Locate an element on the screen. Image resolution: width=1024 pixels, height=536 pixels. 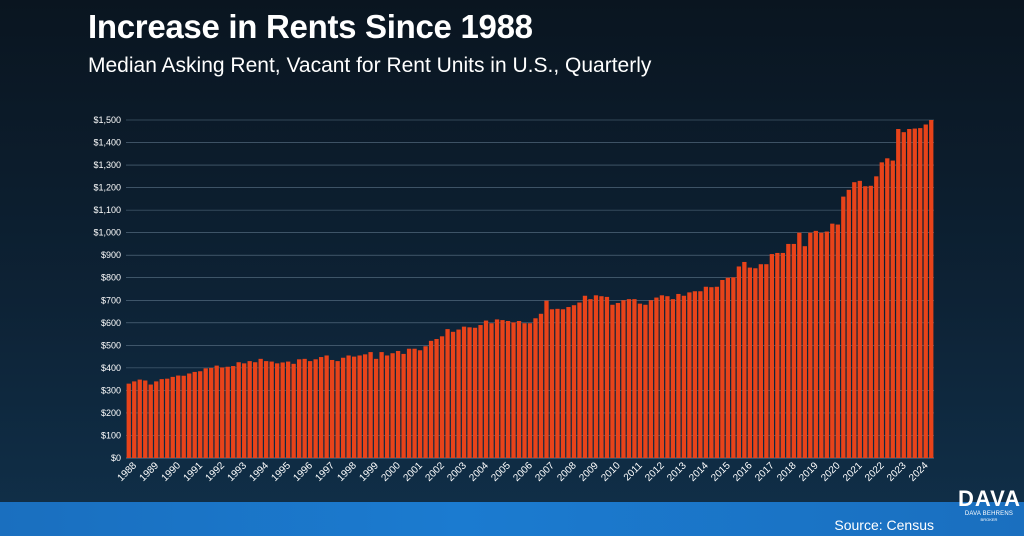
x-tick-label: 2009 is located at coordinates (589, 472).